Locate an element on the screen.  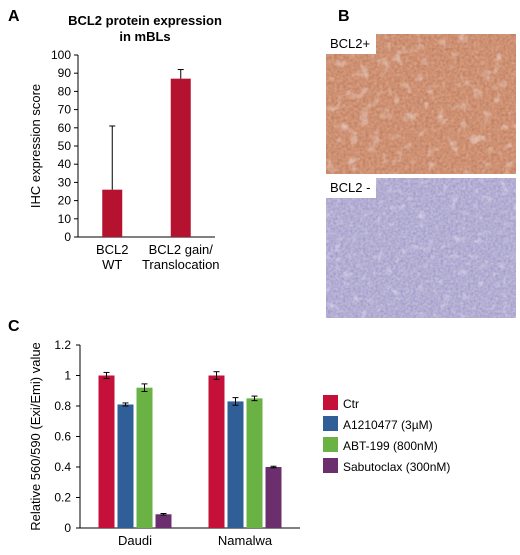
micrograph-bcl2-positive: BCL2+ is located at coordinates (421, 104).